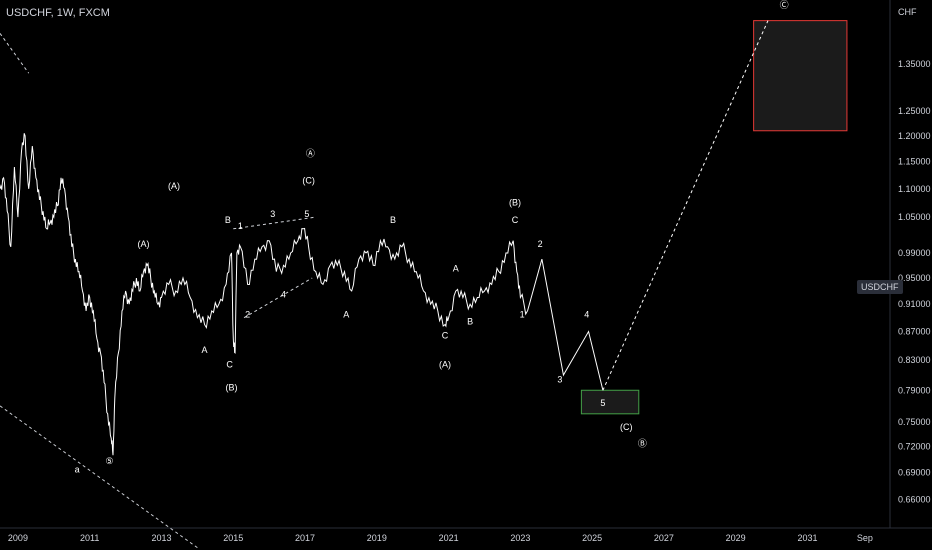 The image size is (932, 550). I want to click on x-tick-label: 2021, so click(449, 538).